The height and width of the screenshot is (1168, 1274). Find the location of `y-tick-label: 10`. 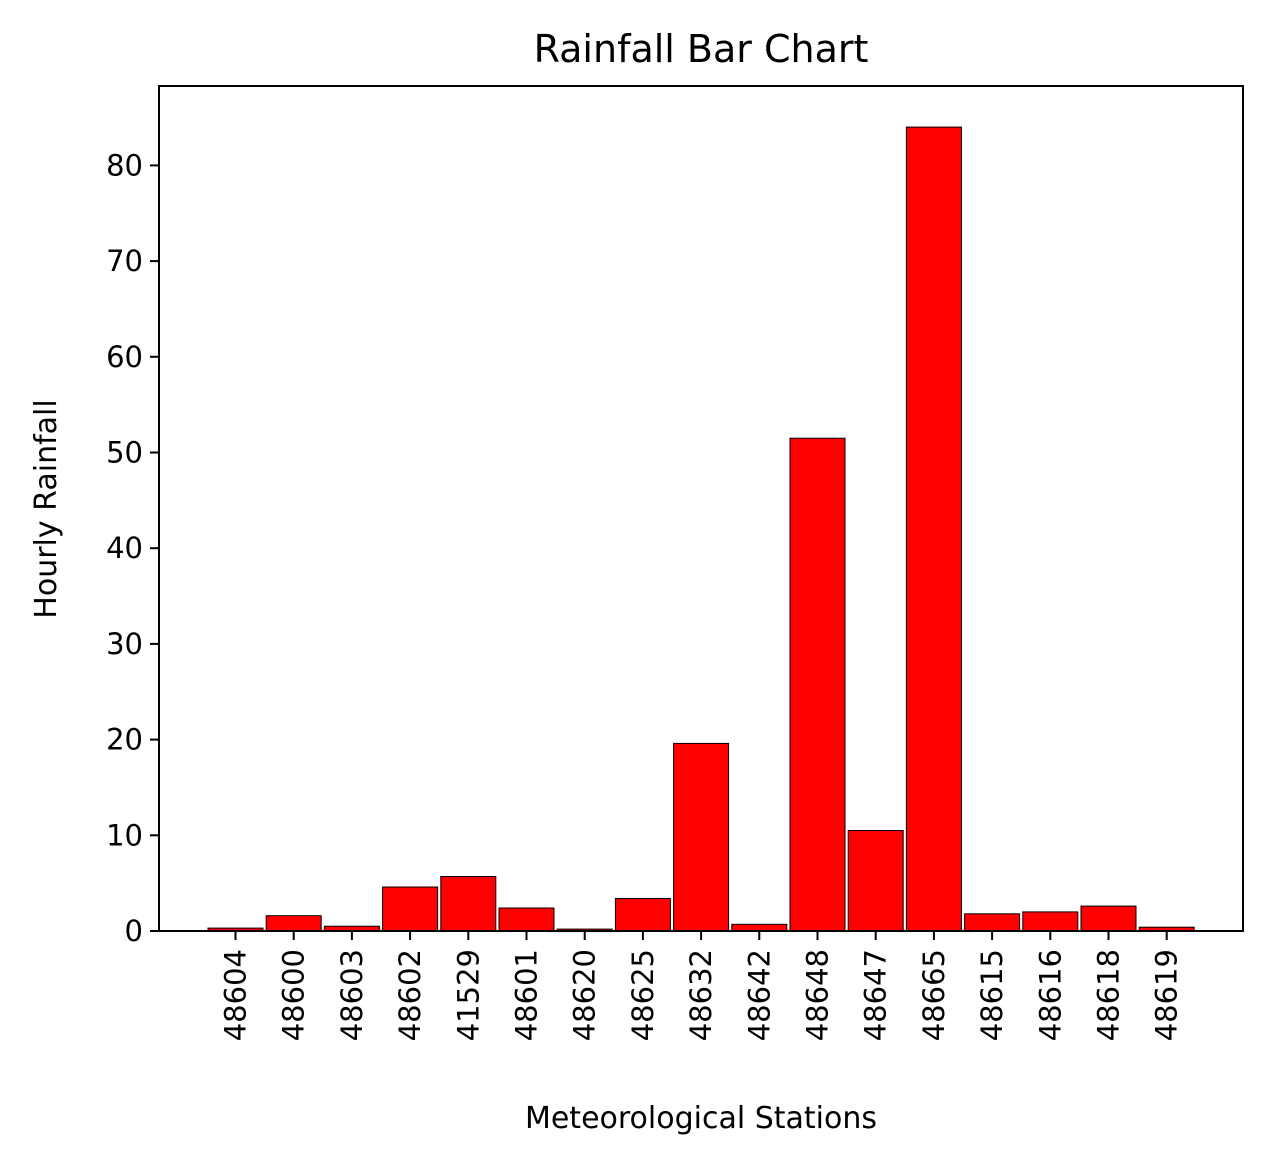

y-tick-label: 10 is located at coordinates (124, 835).